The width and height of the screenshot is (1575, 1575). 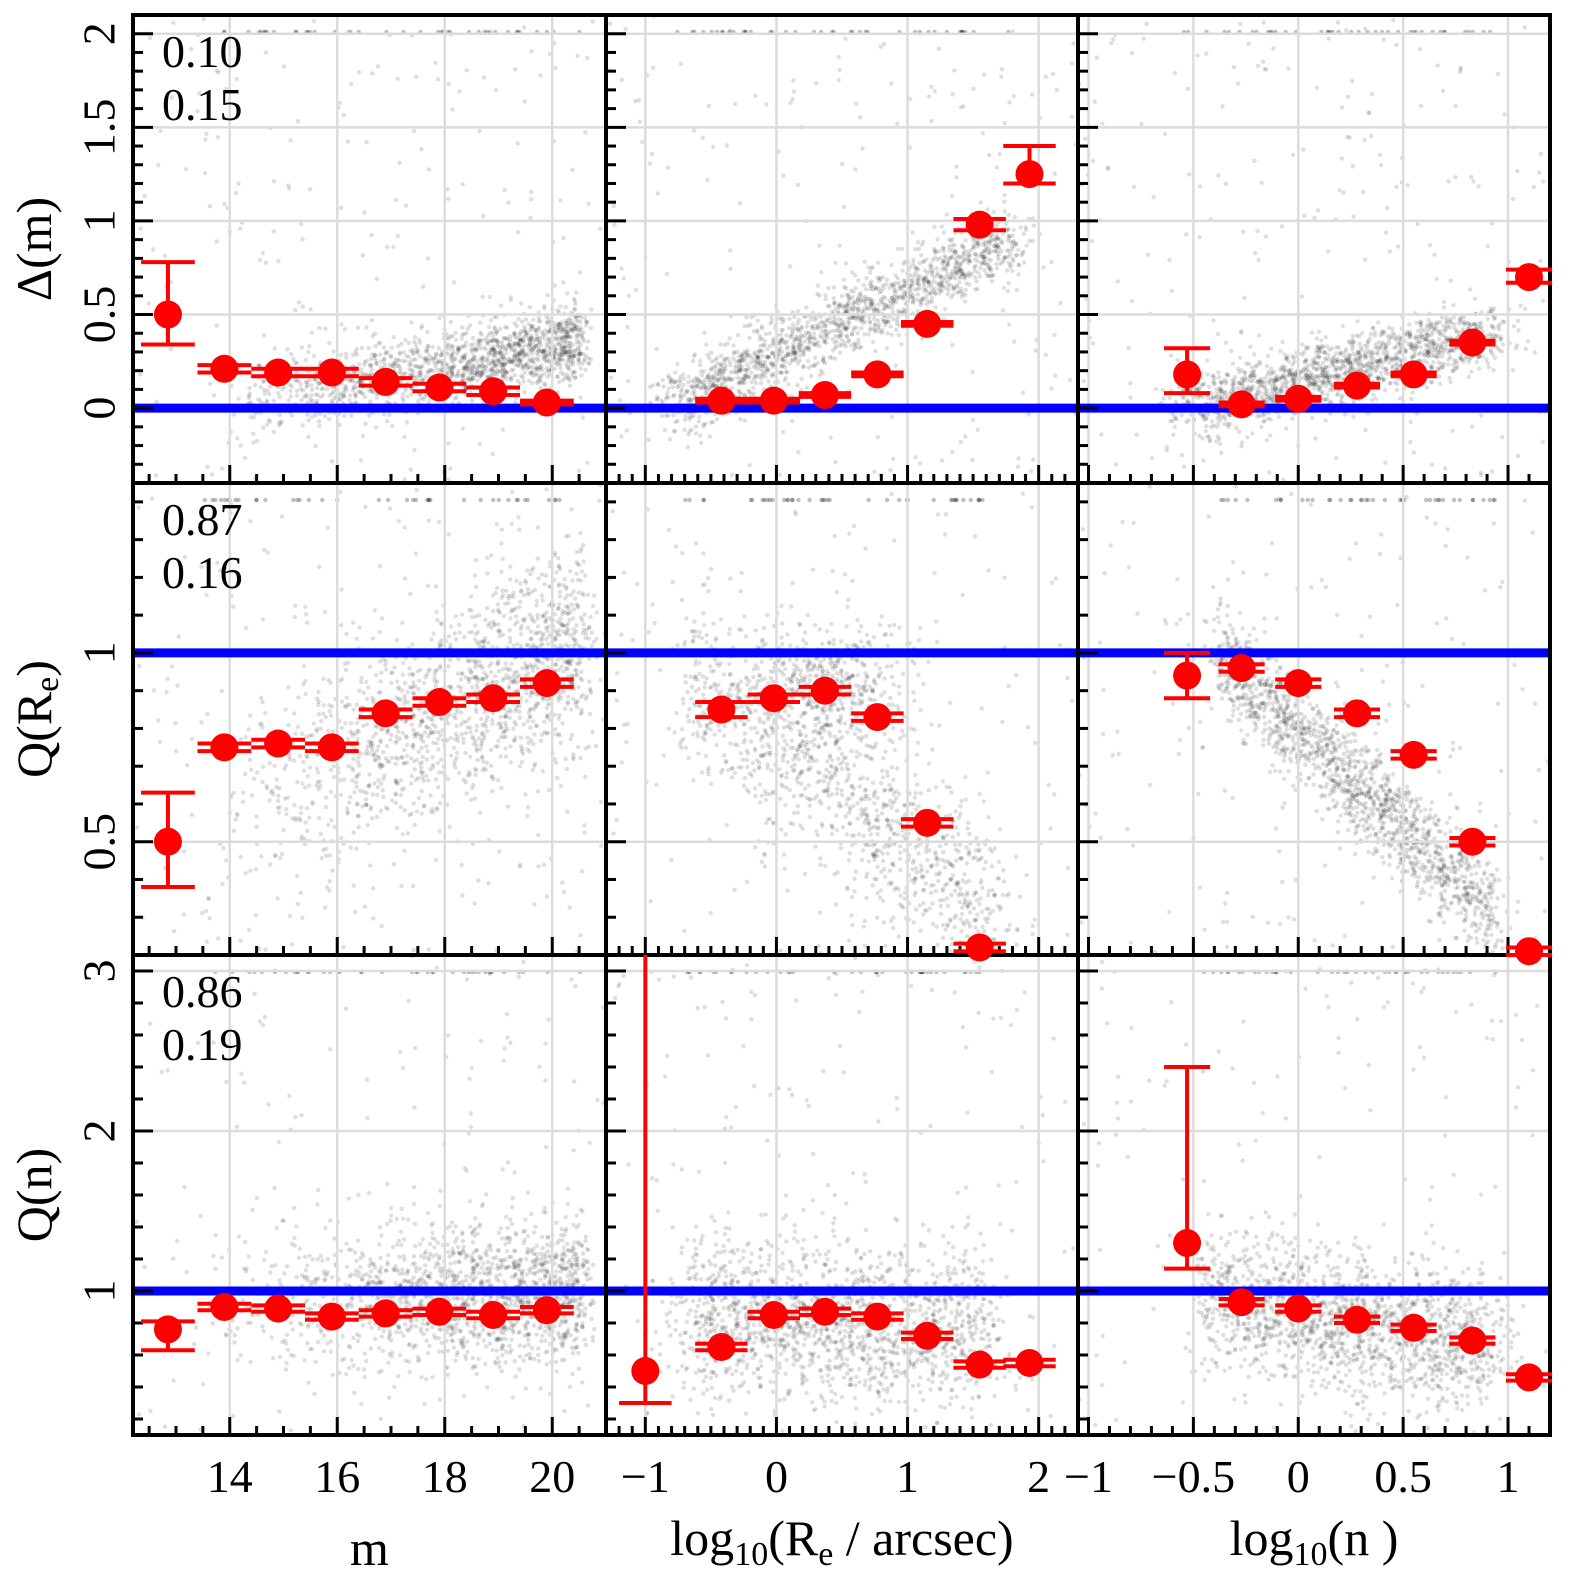 I want to click on panel-r2c3, so click(x=1314, y=719).